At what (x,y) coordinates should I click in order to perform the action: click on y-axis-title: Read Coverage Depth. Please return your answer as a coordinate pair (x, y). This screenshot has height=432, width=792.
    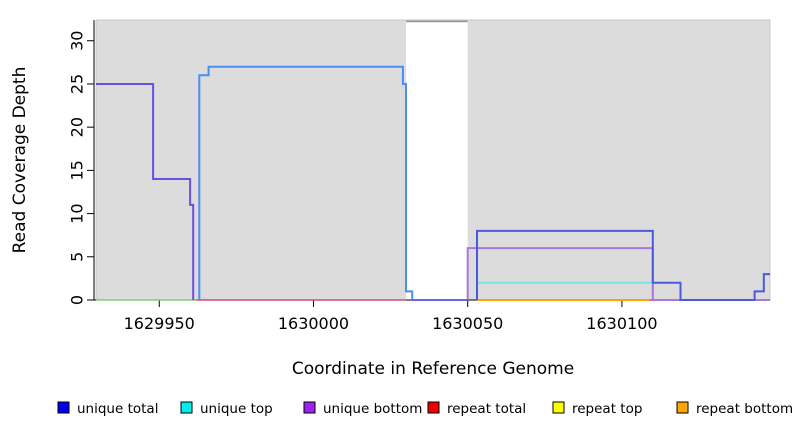
    Looking at the image, I should click on (20, 160).